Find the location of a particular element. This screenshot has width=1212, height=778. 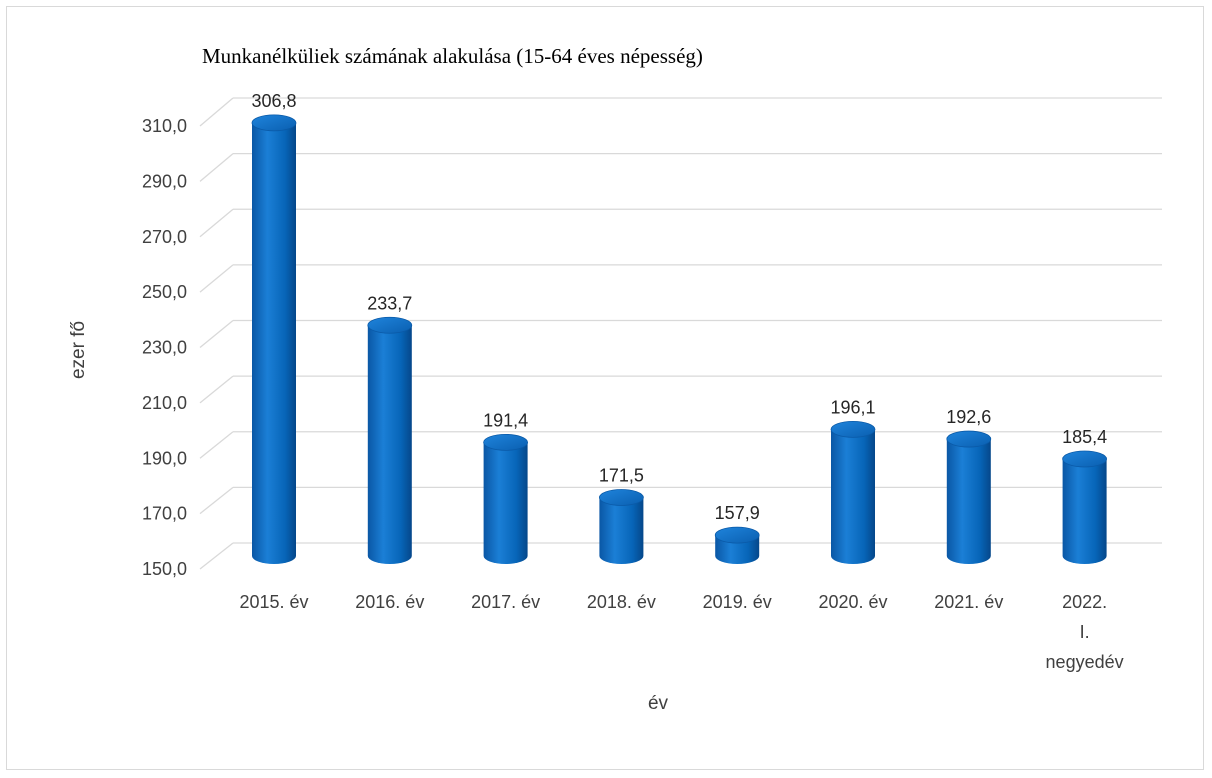

y-tick-label: 270,0 is located at coordinates (164, 237).